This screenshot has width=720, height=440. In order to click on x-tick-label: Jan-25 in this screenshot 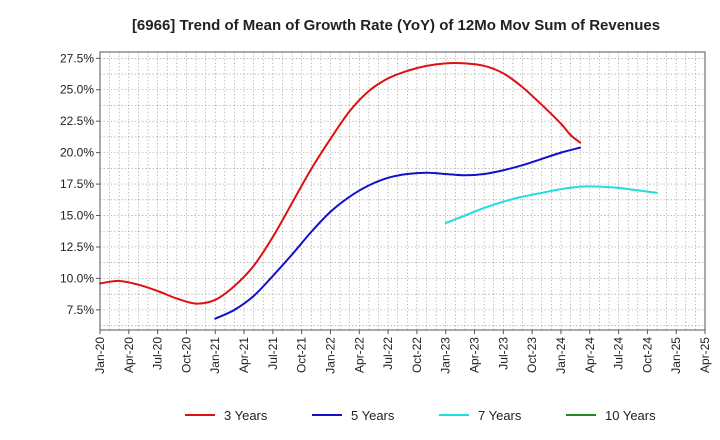, I will do `click(676, 355)`.